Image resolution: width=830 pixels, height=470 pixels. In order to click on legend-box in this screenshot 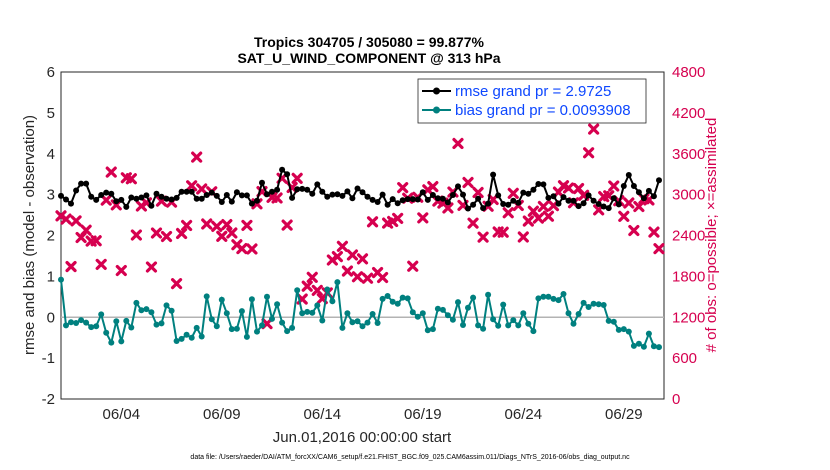, I will do `click(532, 101)`.